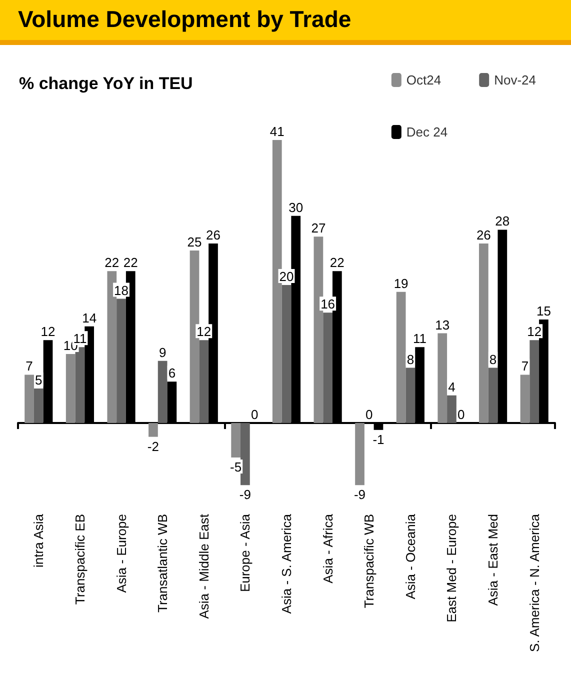 The height and width of the screenshot is (698, 571). I want to click on x-tick-label: Asia - Africa, so click(328, 548).